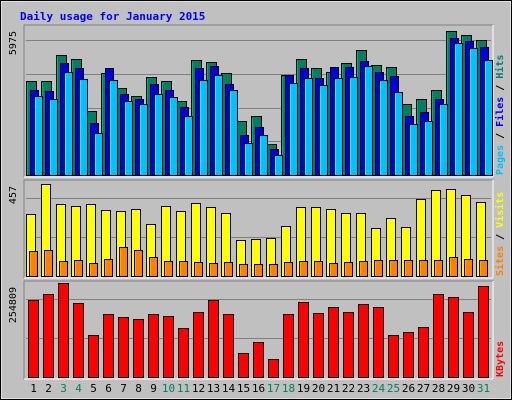  I want to click on x-tick-day-17: 17, so click(273, 388).